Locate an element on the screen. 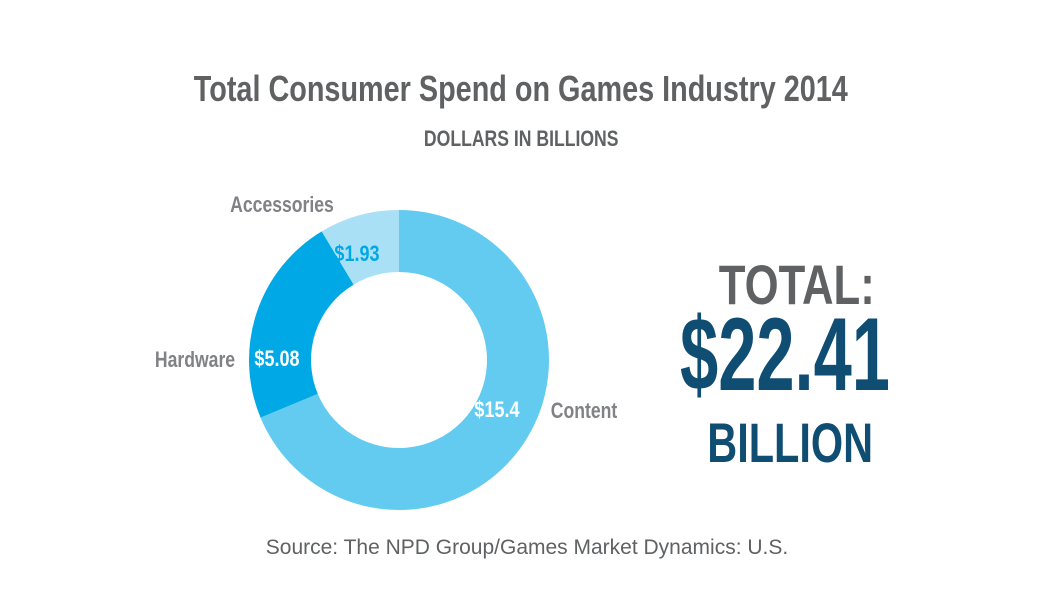 This screenshot has width=1039, height=615. value-label-content: $15.4 is located at coordinates (497, 410).